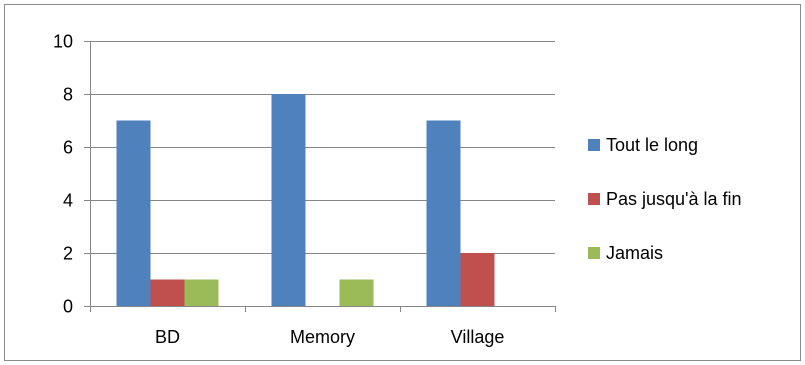  What do you see at coordinates (68, 307) in the screenshot?
I see `y-tick-label: 0` at bounding box center [68, 307].